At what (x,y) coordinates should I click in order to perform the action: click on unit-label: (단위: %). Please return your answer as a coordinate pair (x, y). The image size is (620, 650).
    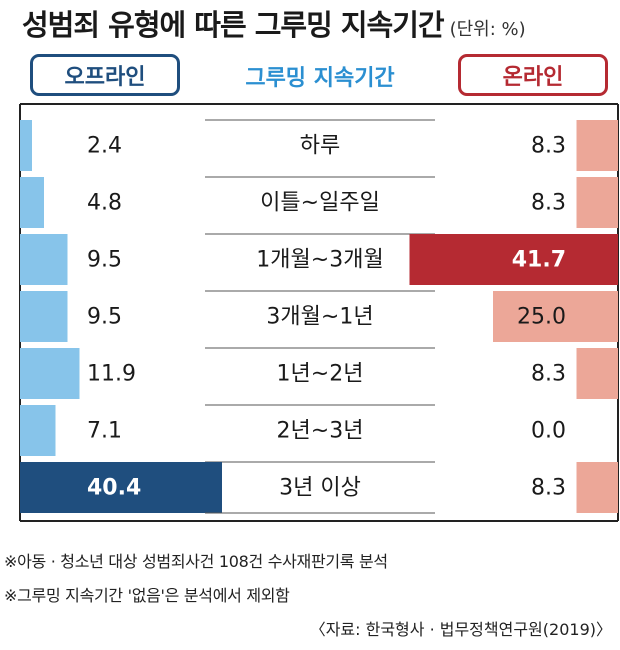
    Looking at the image, I should click on (487, 29).